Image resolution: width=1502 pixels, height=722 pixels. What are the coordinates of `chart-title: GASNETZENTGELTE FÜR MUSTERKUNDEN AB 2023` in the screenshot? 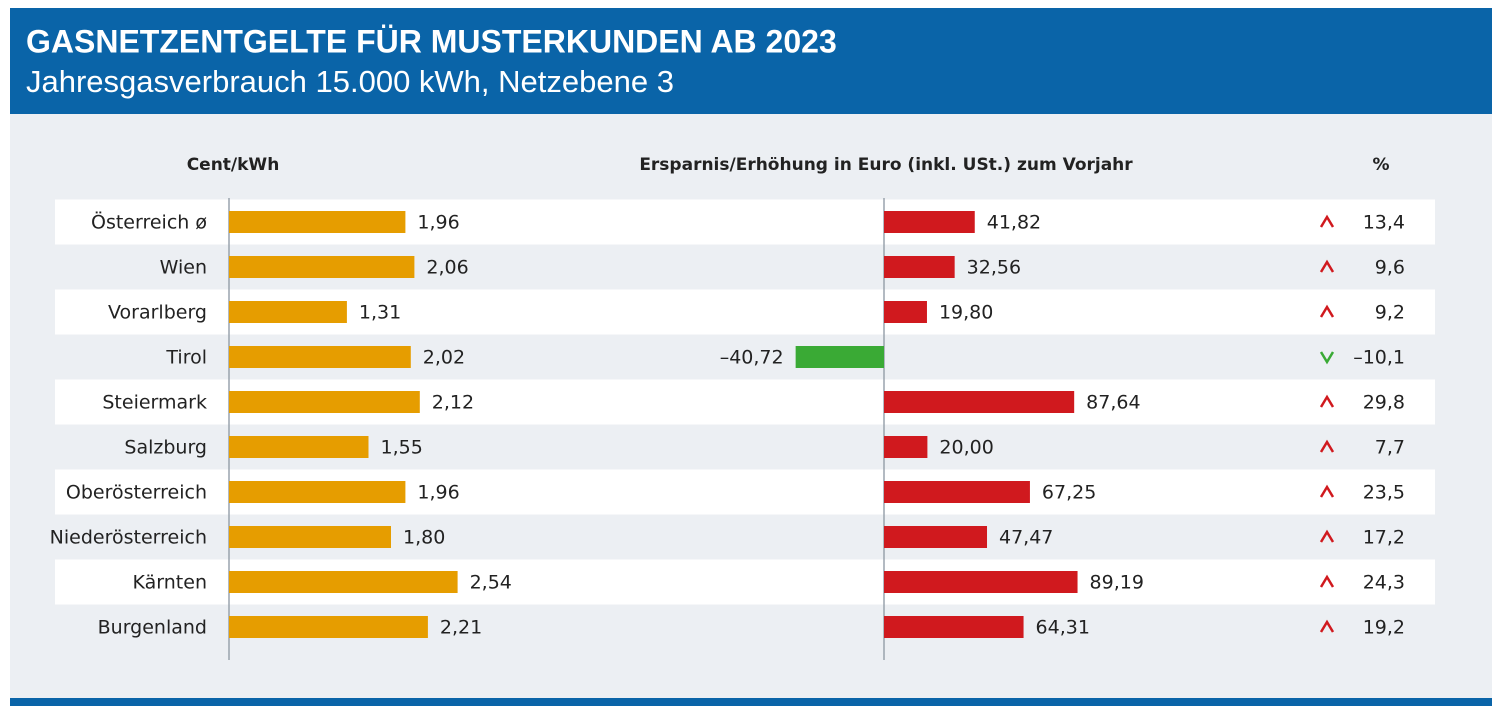 It's located at (431, 41).